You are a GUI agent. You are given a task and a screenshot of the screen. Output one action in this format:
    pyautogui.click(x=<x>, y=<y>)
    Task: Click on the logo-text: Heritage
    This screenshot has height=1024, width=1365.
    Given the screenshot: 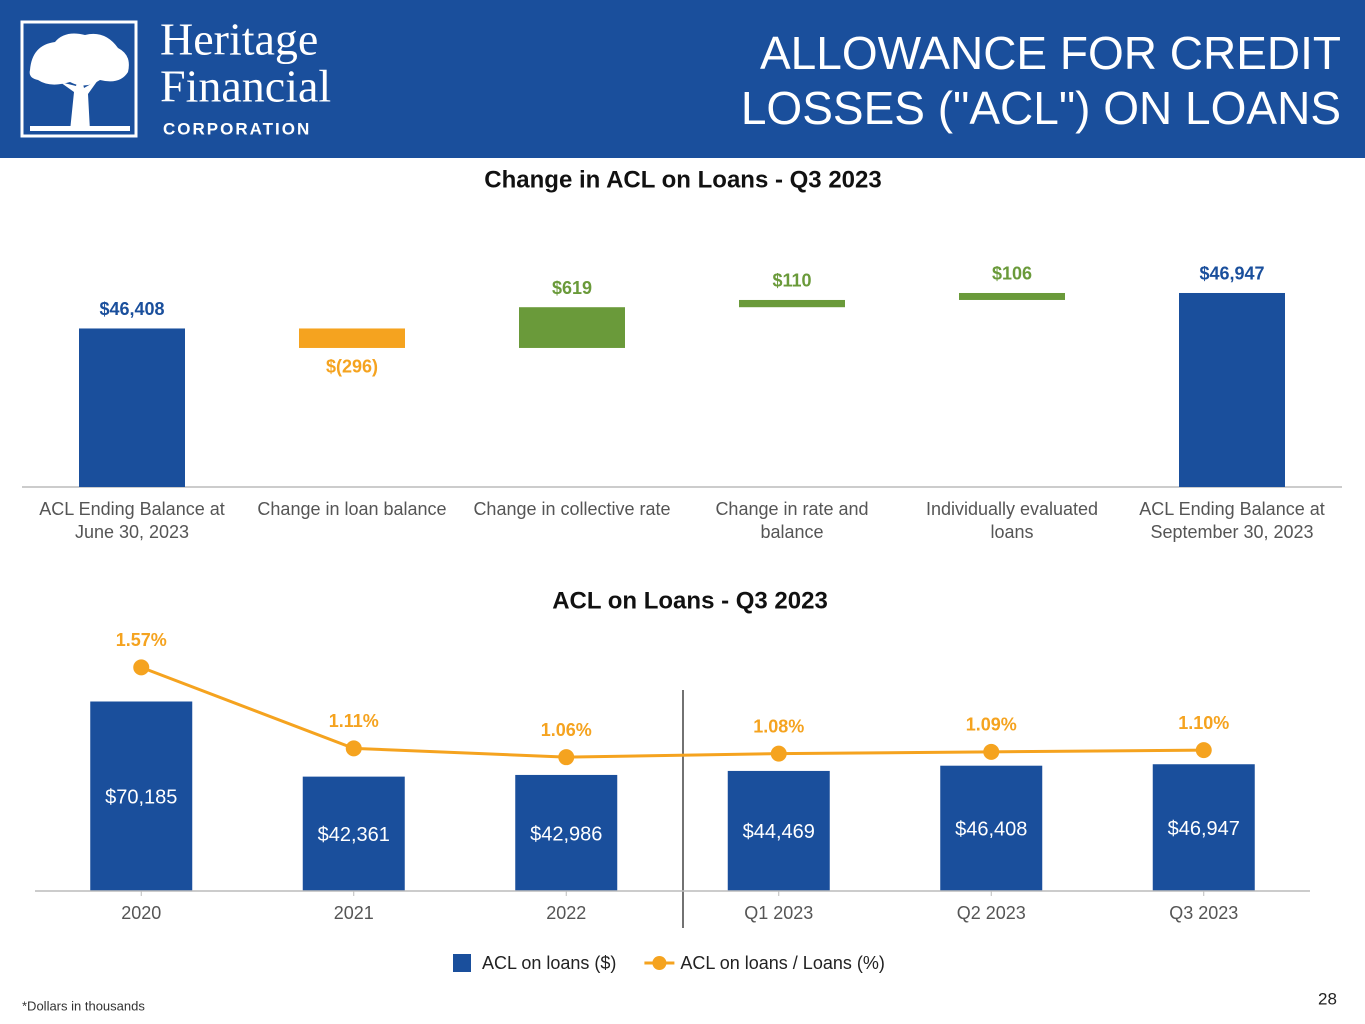 What is the action you would take?
    pyautogui.click(x=239, y=39)
    